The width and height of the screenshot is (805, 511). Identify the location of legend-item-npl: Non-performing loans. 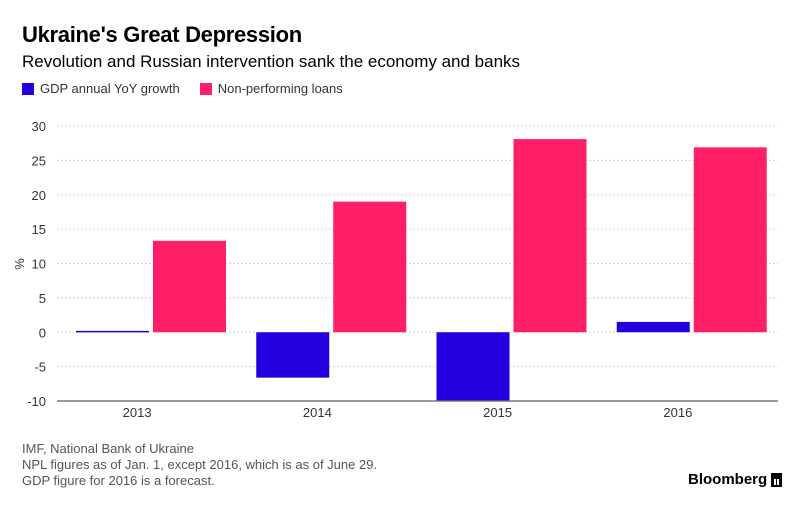
(271, 88).